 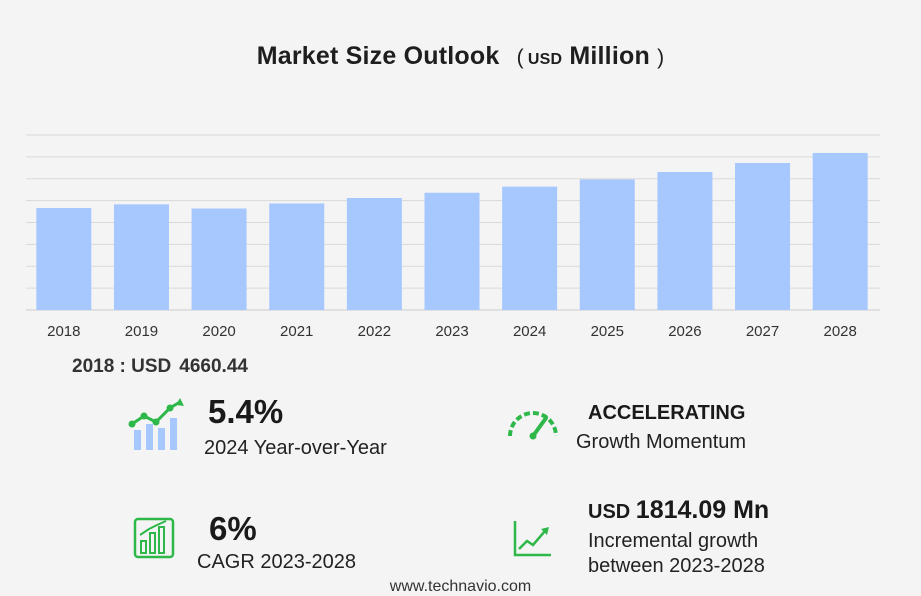 What do you see at coordinates (530, 248) in the screenshot?
I see `bar-2024` at bounding box center [530, 248].